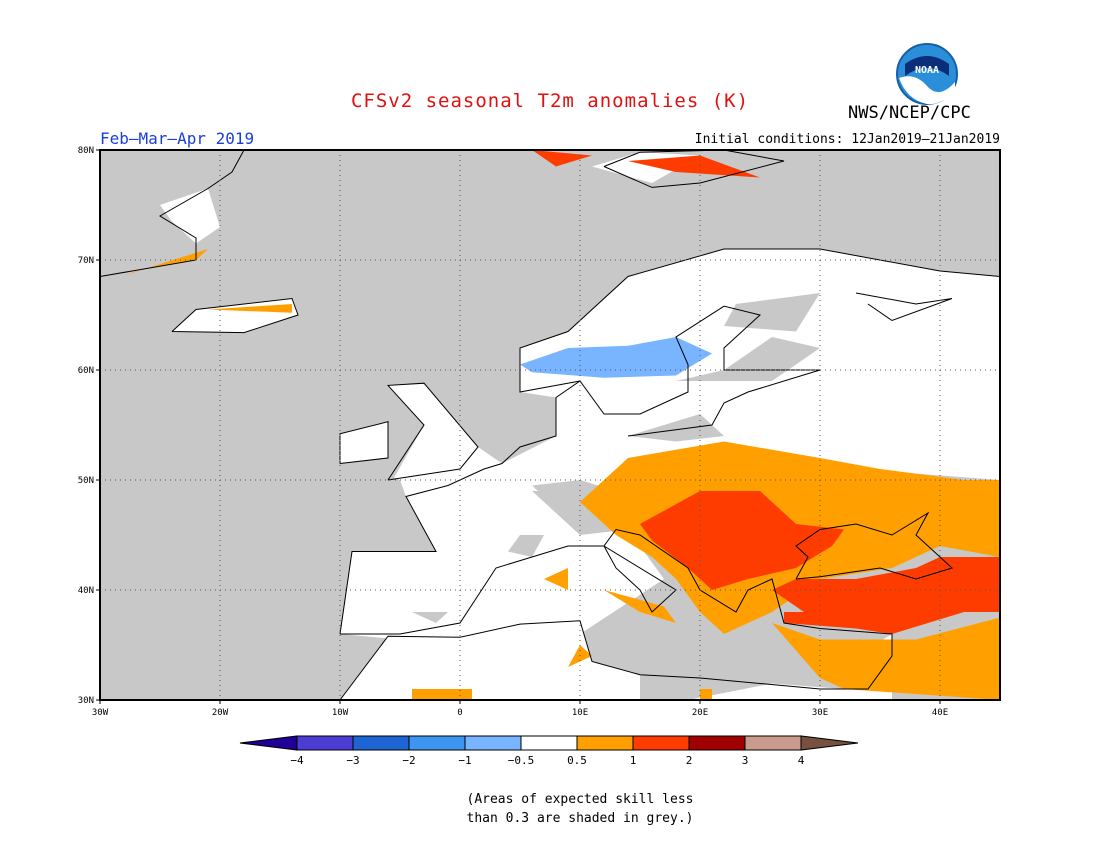 The height and width of the screenshot is (850, 1100). Describe the element at coordinates (874, 545) in the screenshot. I see `coastline-black-sea` at that location.